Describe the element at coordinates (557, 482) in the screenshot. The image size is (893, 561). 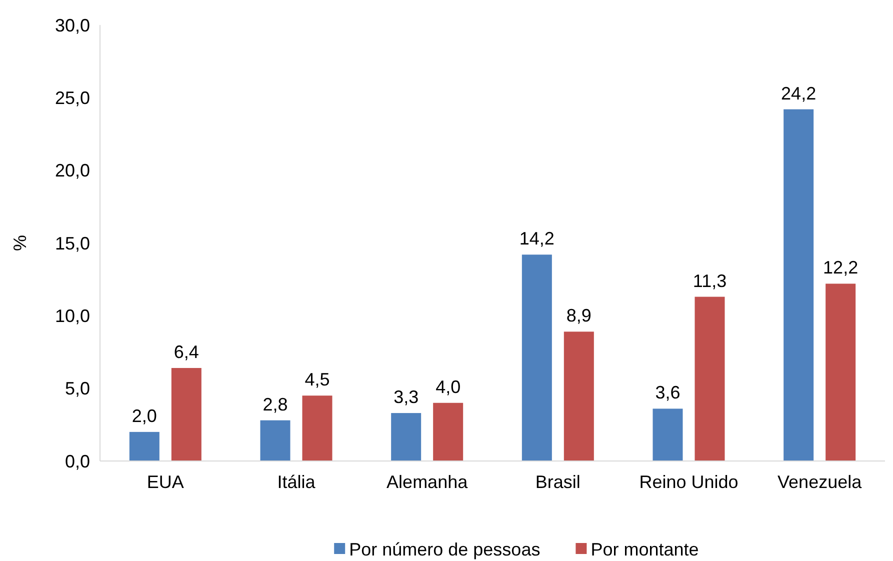
I see `x-tick-label: Brasil` at that location.